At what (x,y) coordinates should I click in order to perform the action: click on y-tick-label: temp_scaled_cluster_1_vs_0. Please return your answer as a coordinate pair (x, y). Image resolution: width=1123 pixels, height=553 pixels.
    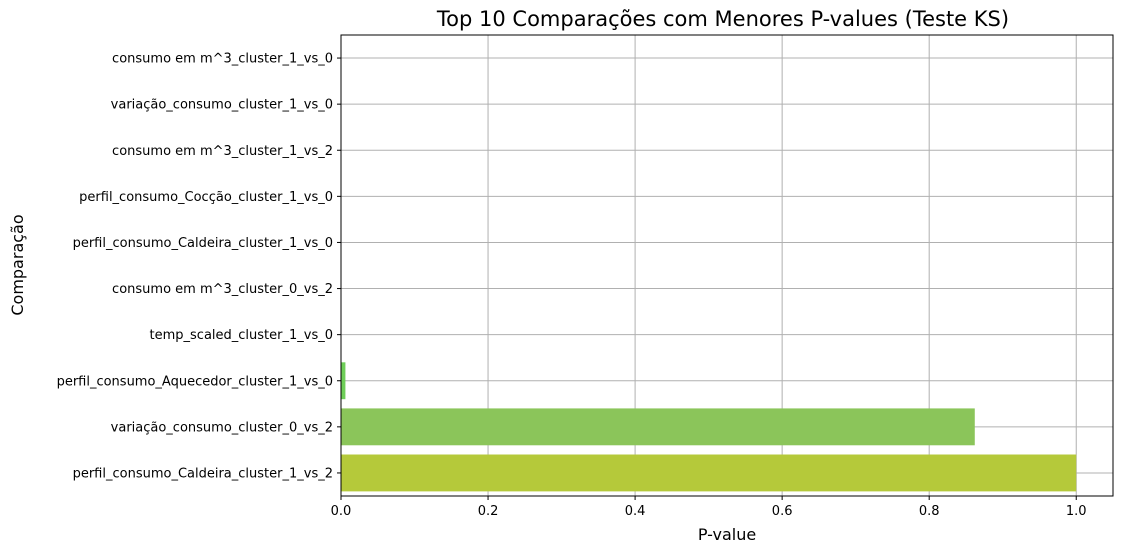
    Looking at the image, I should click on (241, 335).